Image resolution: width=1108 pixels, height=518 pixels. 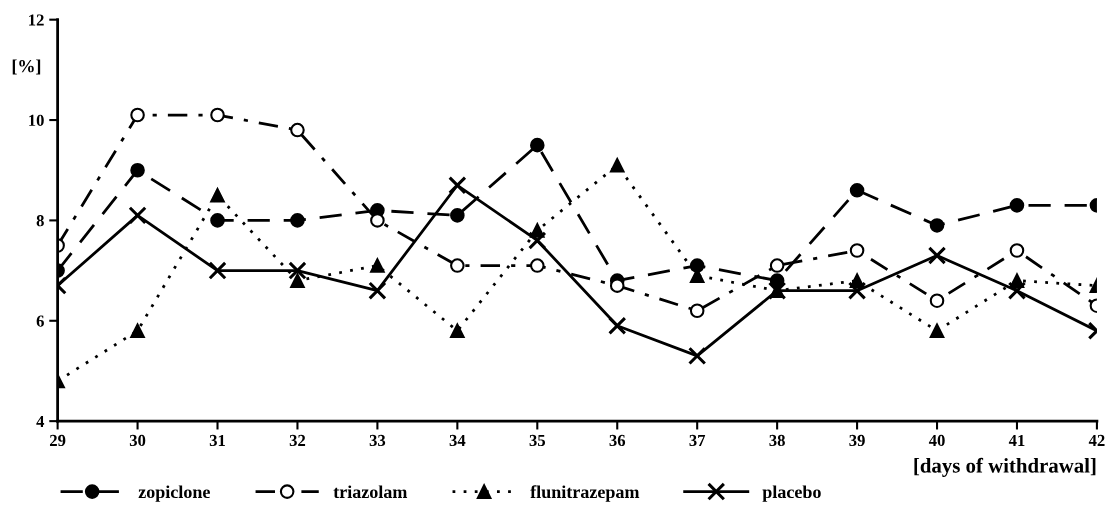 What do you see at coordinates (1096, 440) in the screenshot?
I see `x-tick-label: 42` at bounding box center [1096, 440].